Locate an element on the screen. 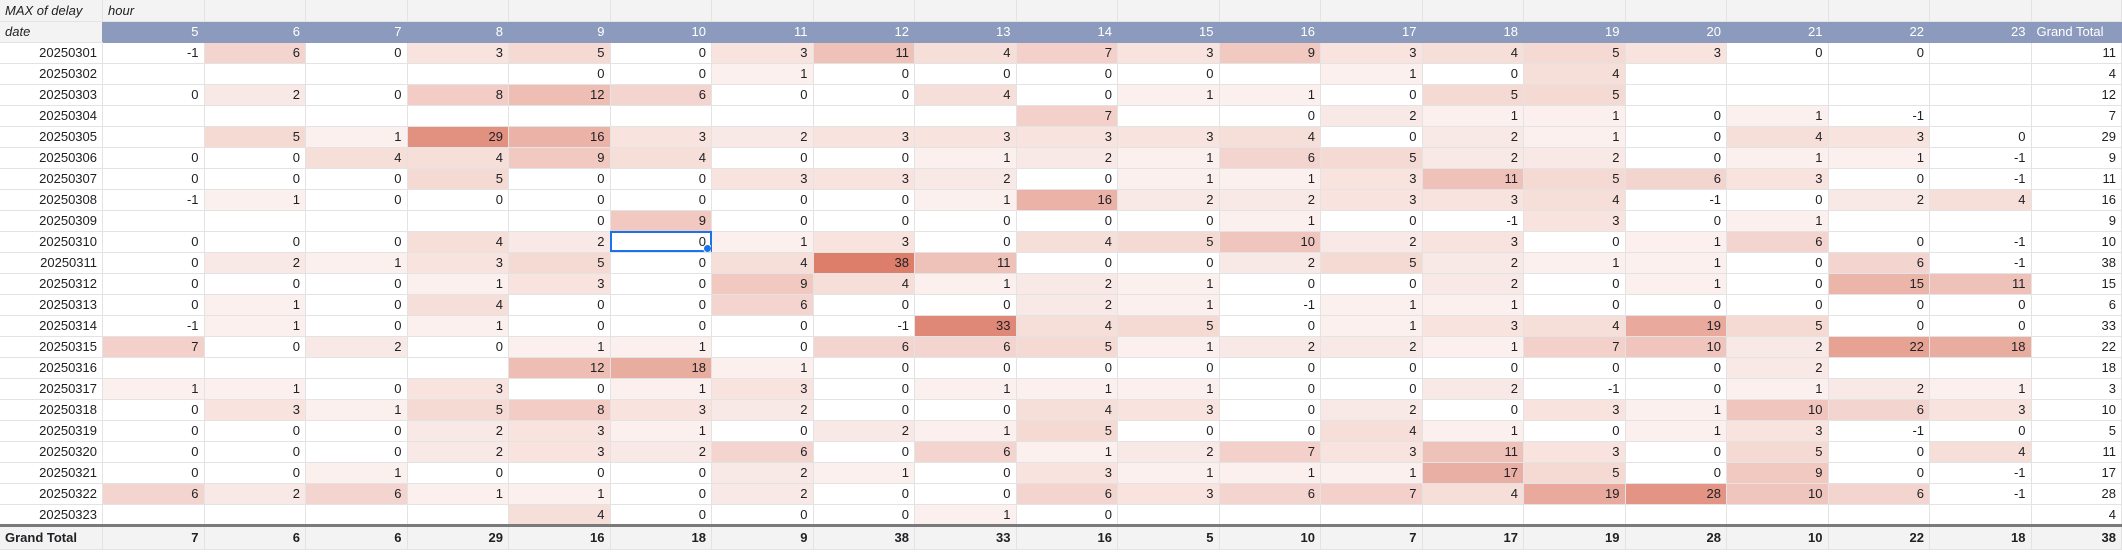 Image resolution: width=2122 pixels, height=555 pixels. row-label: 20250310 is located at coordinates (51, 242).